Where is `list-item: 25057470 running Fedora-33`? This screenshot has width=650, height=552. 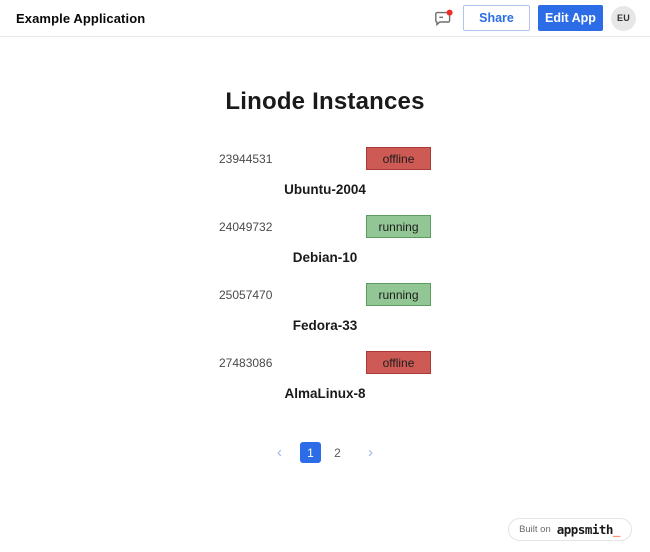
list-item: 25057470 running Fedora-33 is located at coordinates (325, 317).